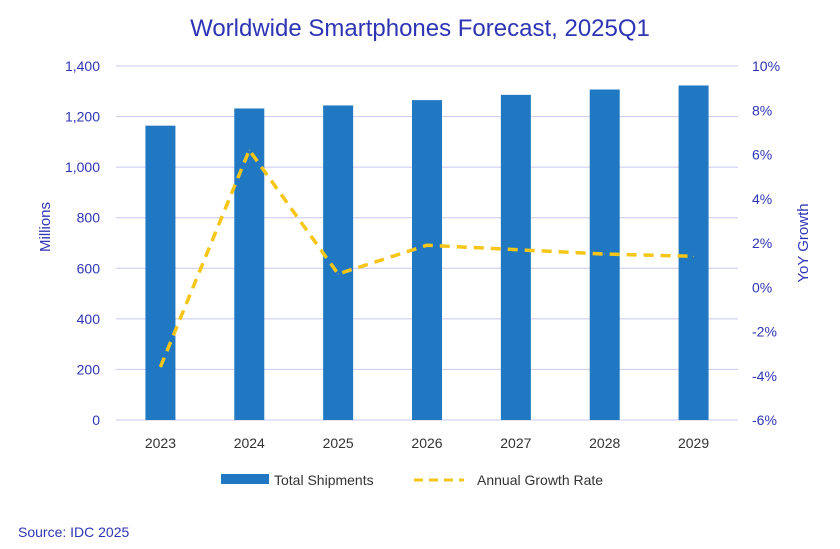  What do you see at coordinates (82, 117) in the screenshot?
I see `y-tick-label: 1,200` at bounding box center [82, 117].